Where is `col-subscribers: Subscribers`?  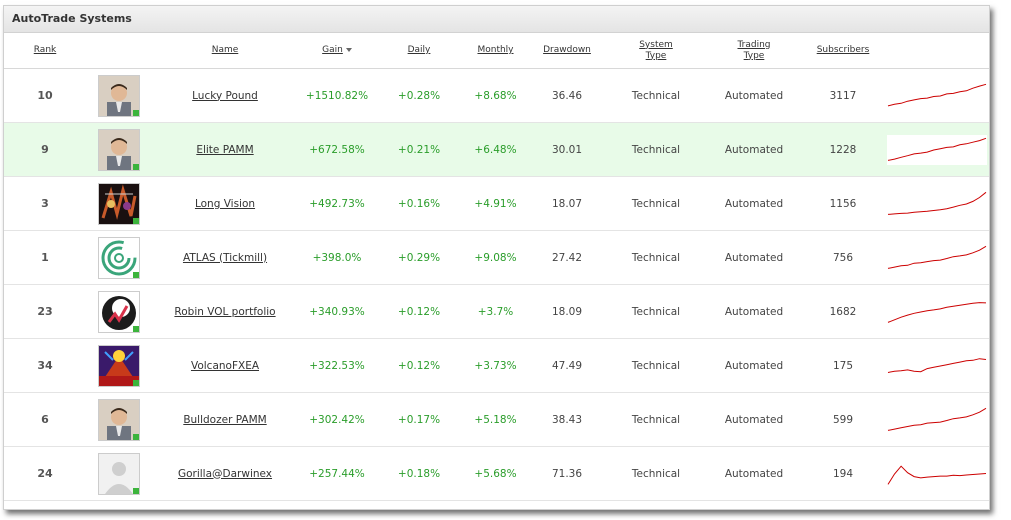 col-subscribers: Subscribers is located at coordinates (843, 51).